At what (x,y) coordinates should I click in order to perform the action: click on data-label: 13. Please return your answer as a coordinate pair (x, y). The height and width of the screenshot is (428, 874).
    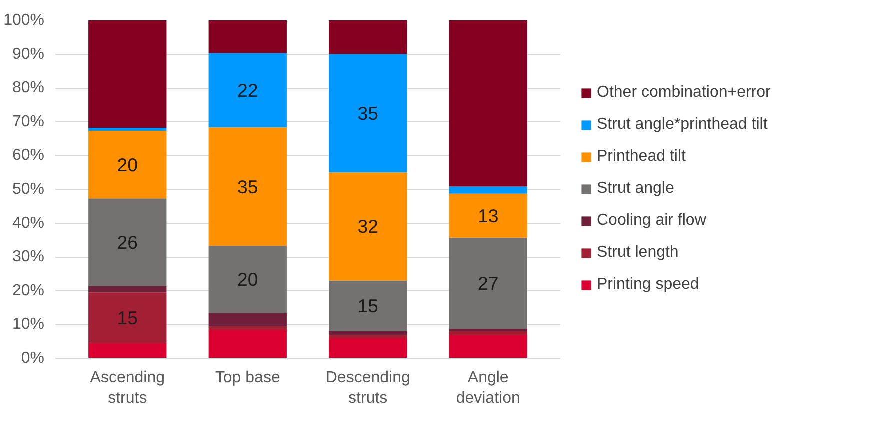
    Looking at the image, I should click on (488, 215).